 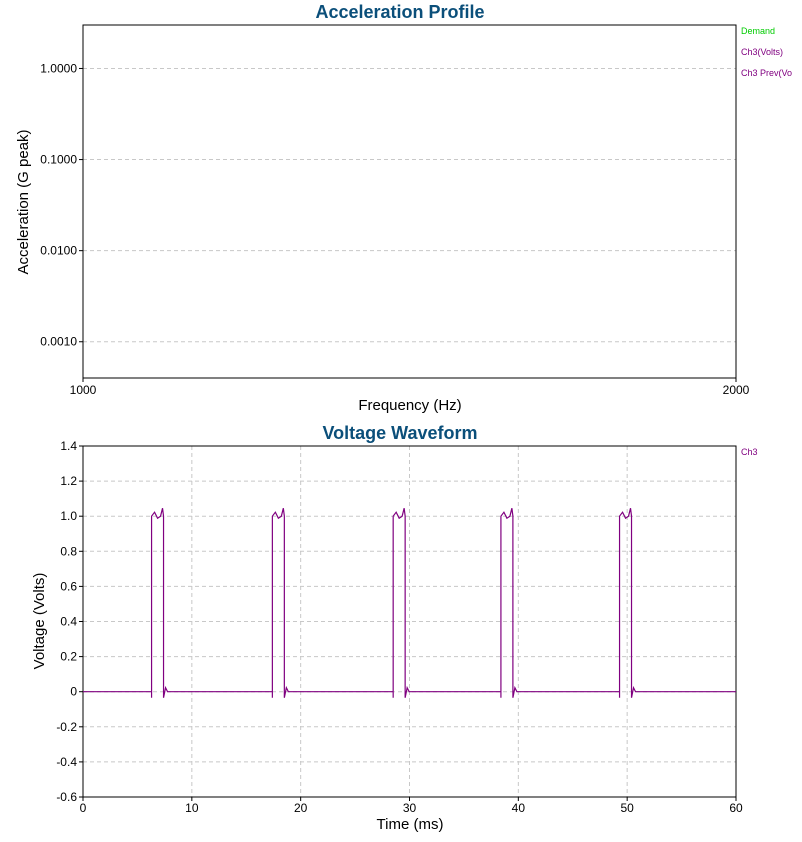 I want to click on y-tick-label: 1.4, so click(x=68, y=446).